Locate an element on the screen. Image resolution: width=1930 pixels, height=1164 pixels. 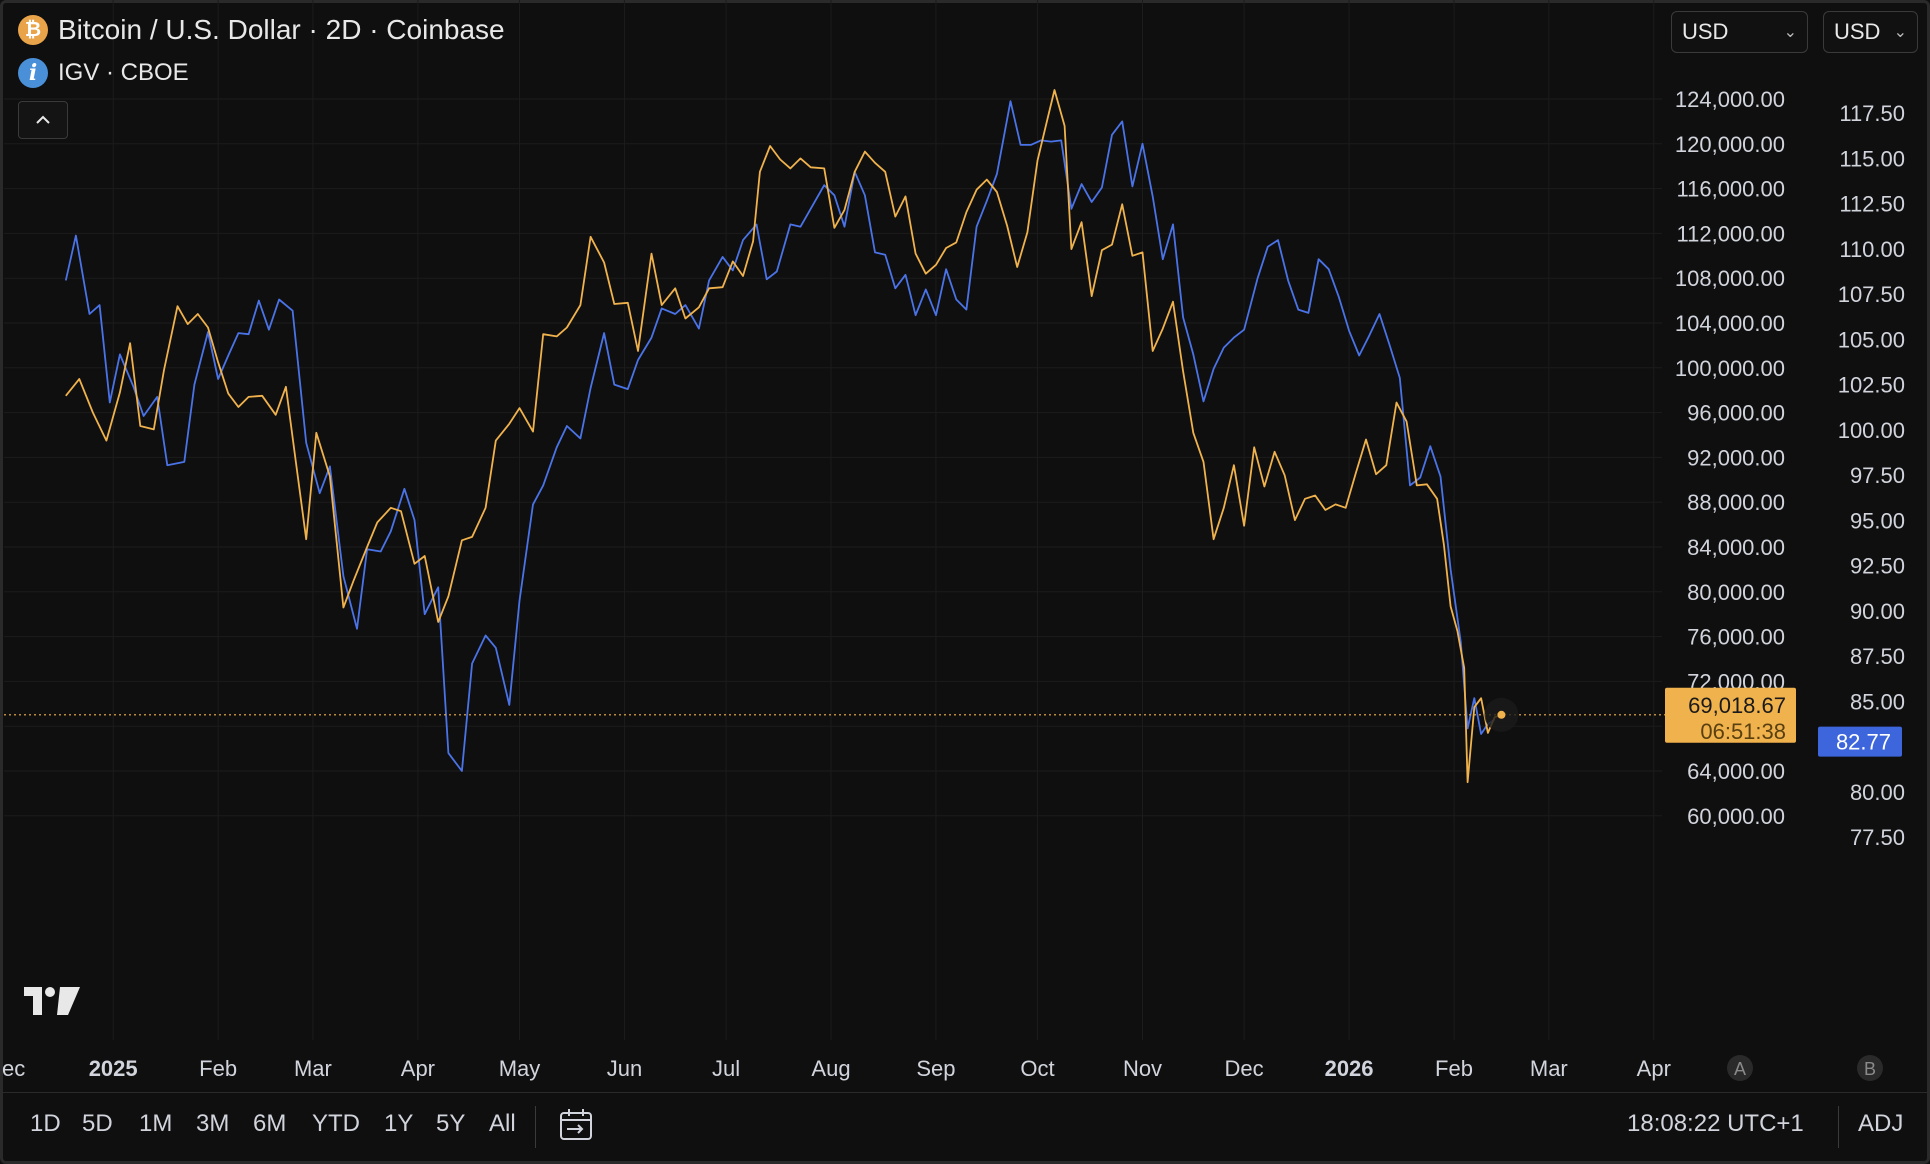
bitcoin-icon: ₿ is located at coordinates (33, 30).